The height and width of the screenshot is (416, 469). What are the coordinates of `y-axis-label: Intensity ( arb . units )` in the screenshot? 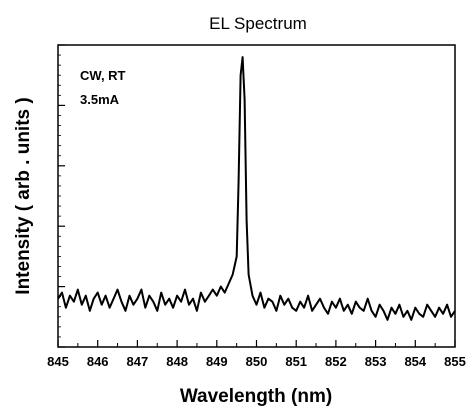 It's located at (23, 195).